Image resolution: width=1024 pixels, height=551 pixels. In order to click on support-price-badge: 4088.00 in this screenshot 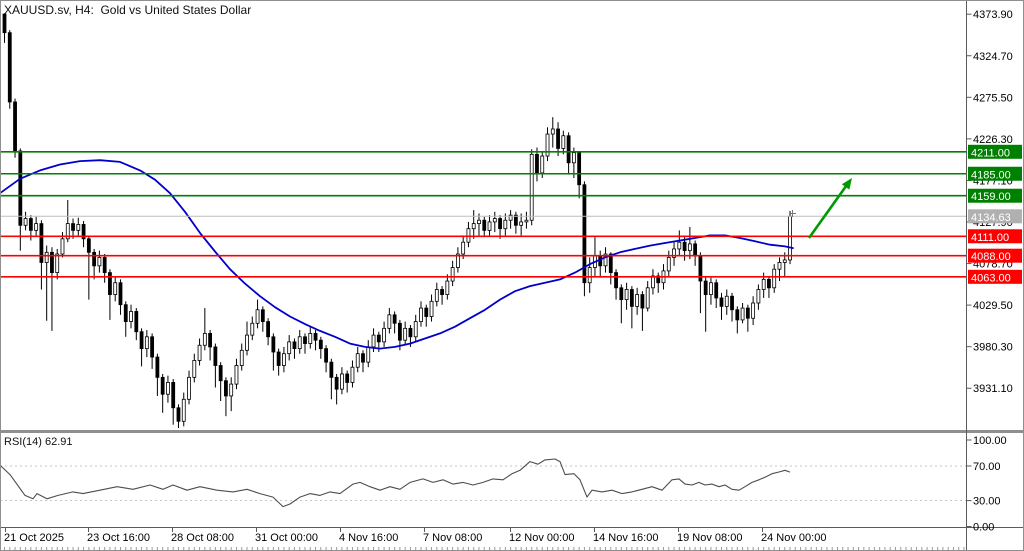, I will do `click(995, 255)`.